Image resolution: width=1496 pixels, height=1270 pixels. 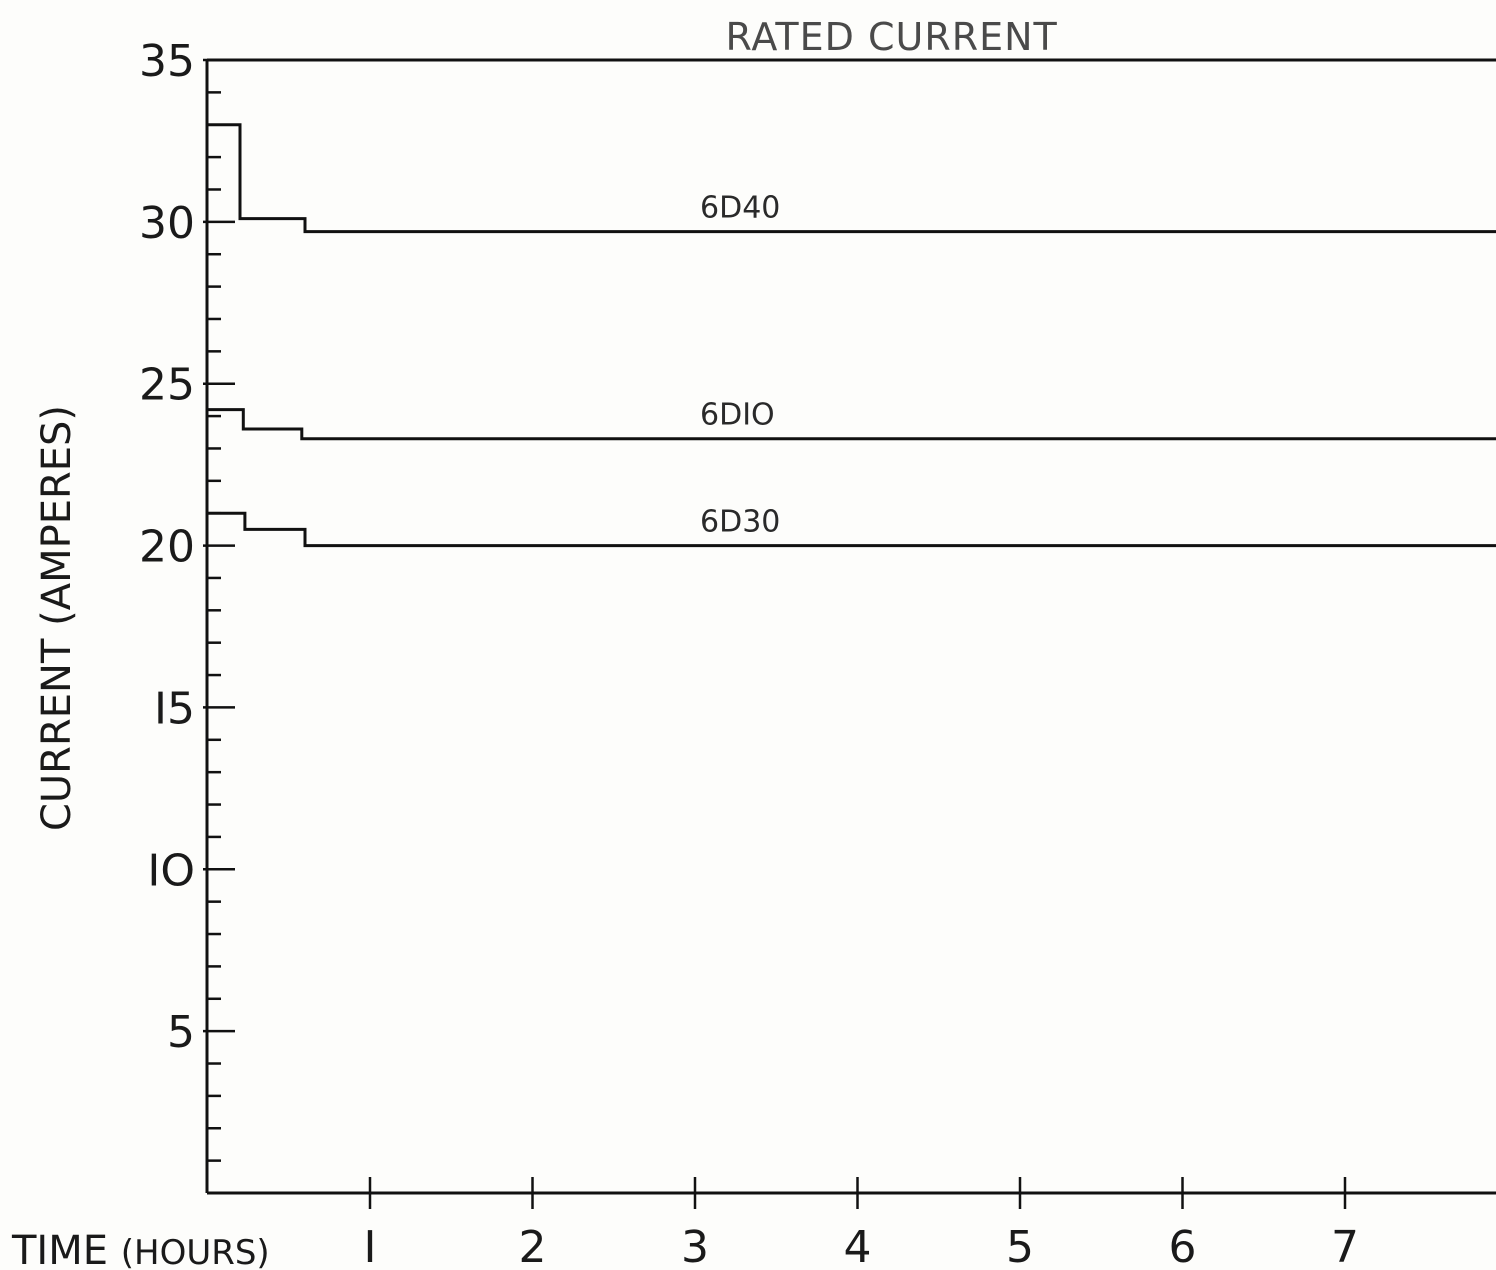 I want to click on y-tick-label: 35, so click(x=167, y=61).